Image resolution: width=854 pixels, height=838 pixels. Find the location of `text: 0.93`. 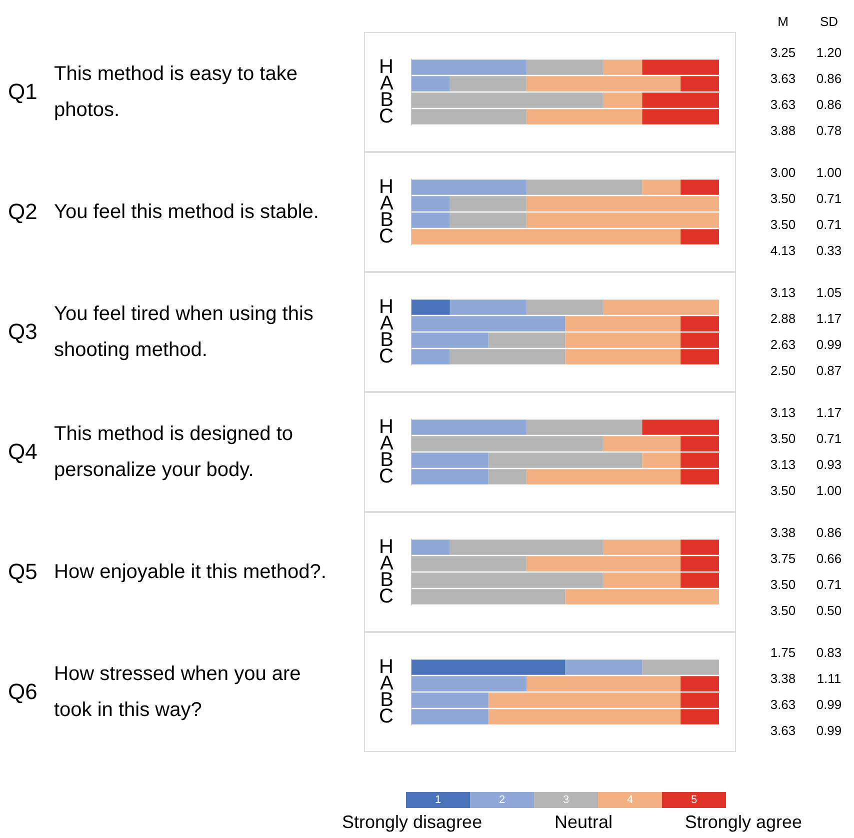

text: 0.93 is located at coordinates (829, 464).